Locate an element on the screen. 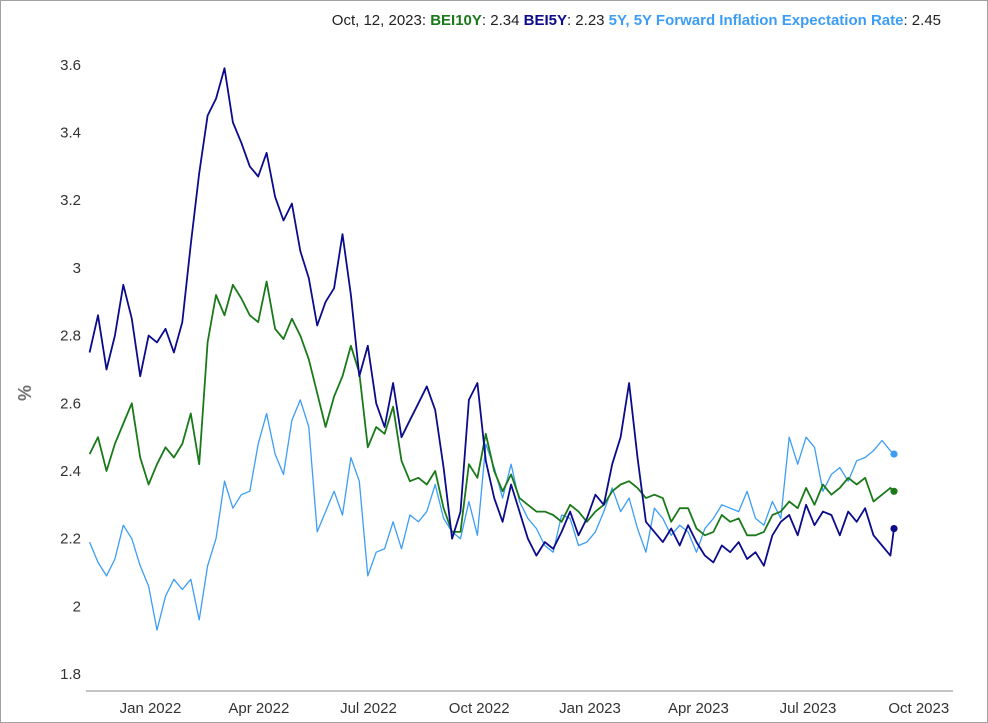 The width and height of the screenshot is (988, 723). y-tick-label: 1.8 is located at coordinates (70, 674).